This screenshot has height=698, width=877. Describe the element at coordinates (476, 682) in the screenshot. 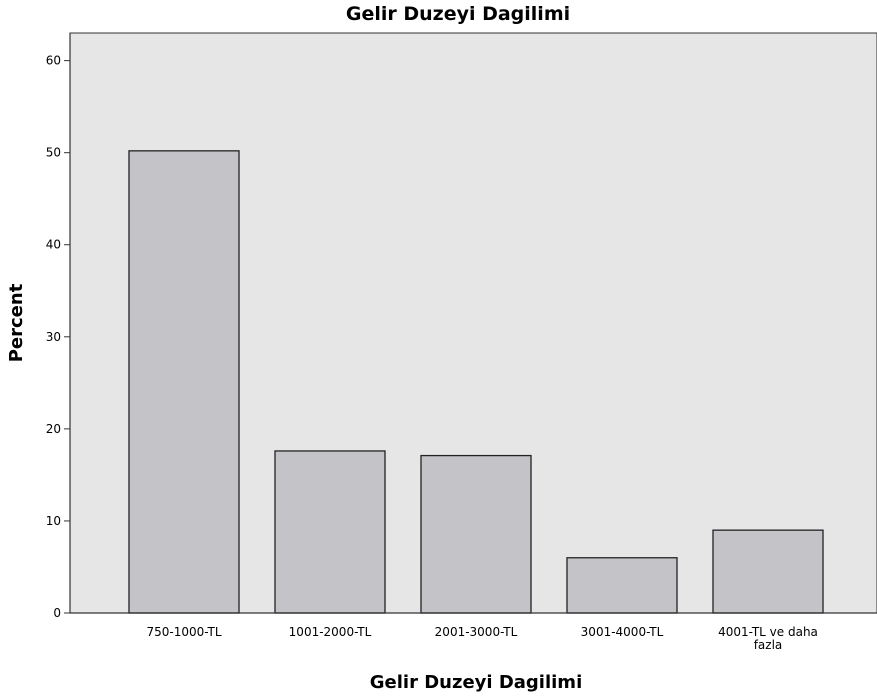

I see `x-axis-title: Gelir Duzeyi Dagilimi` at that location.